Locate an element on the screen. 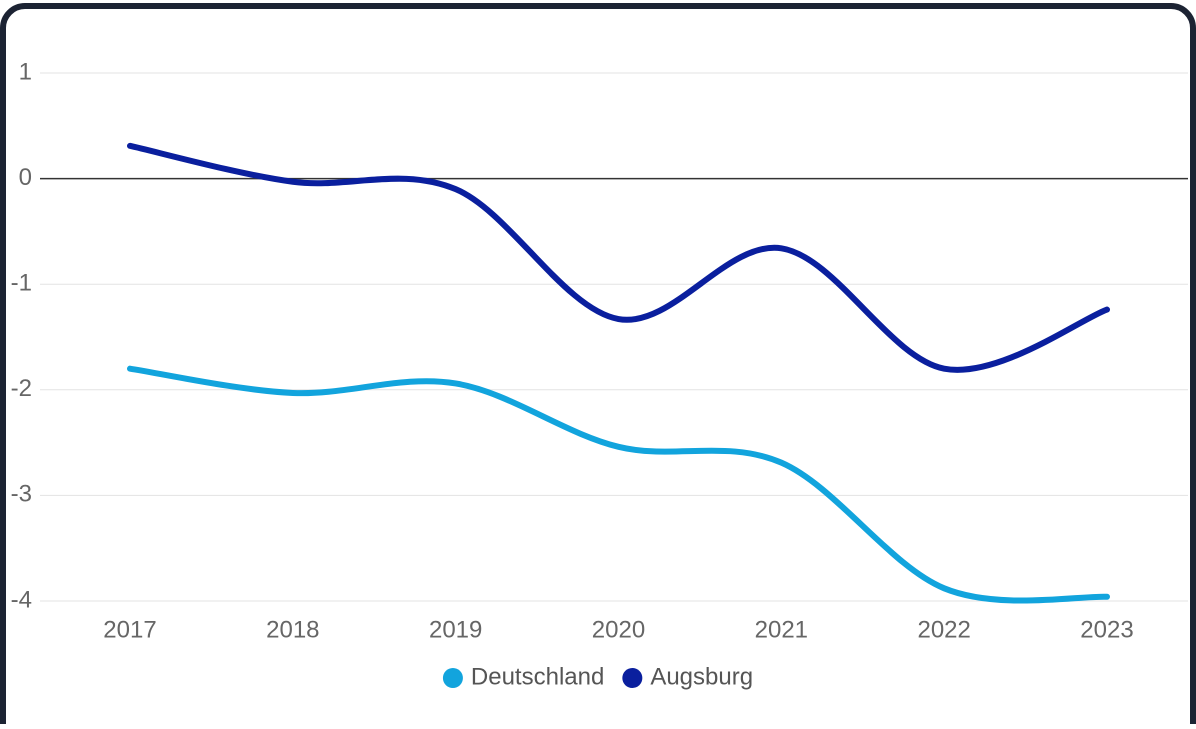 This screenshot has height=729, width=1196. x-tick-label: 2023 is located at coordinates (1106, 629).